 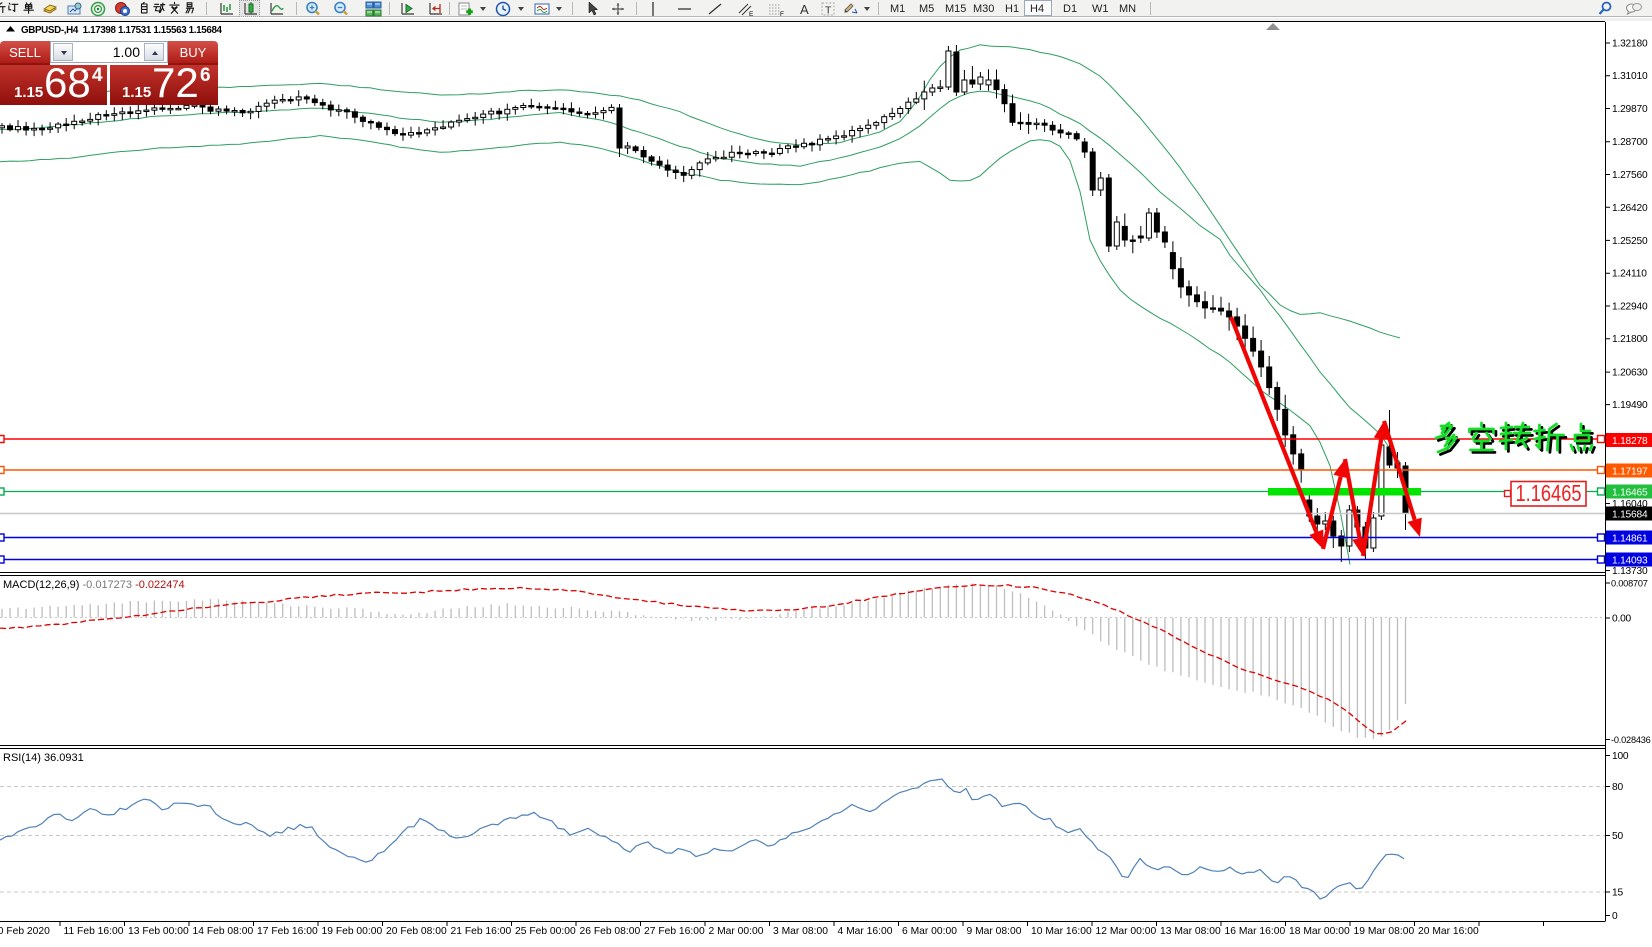 I want to click on svg-text: 6 Mar 00:00, so click(x=929, y=931).